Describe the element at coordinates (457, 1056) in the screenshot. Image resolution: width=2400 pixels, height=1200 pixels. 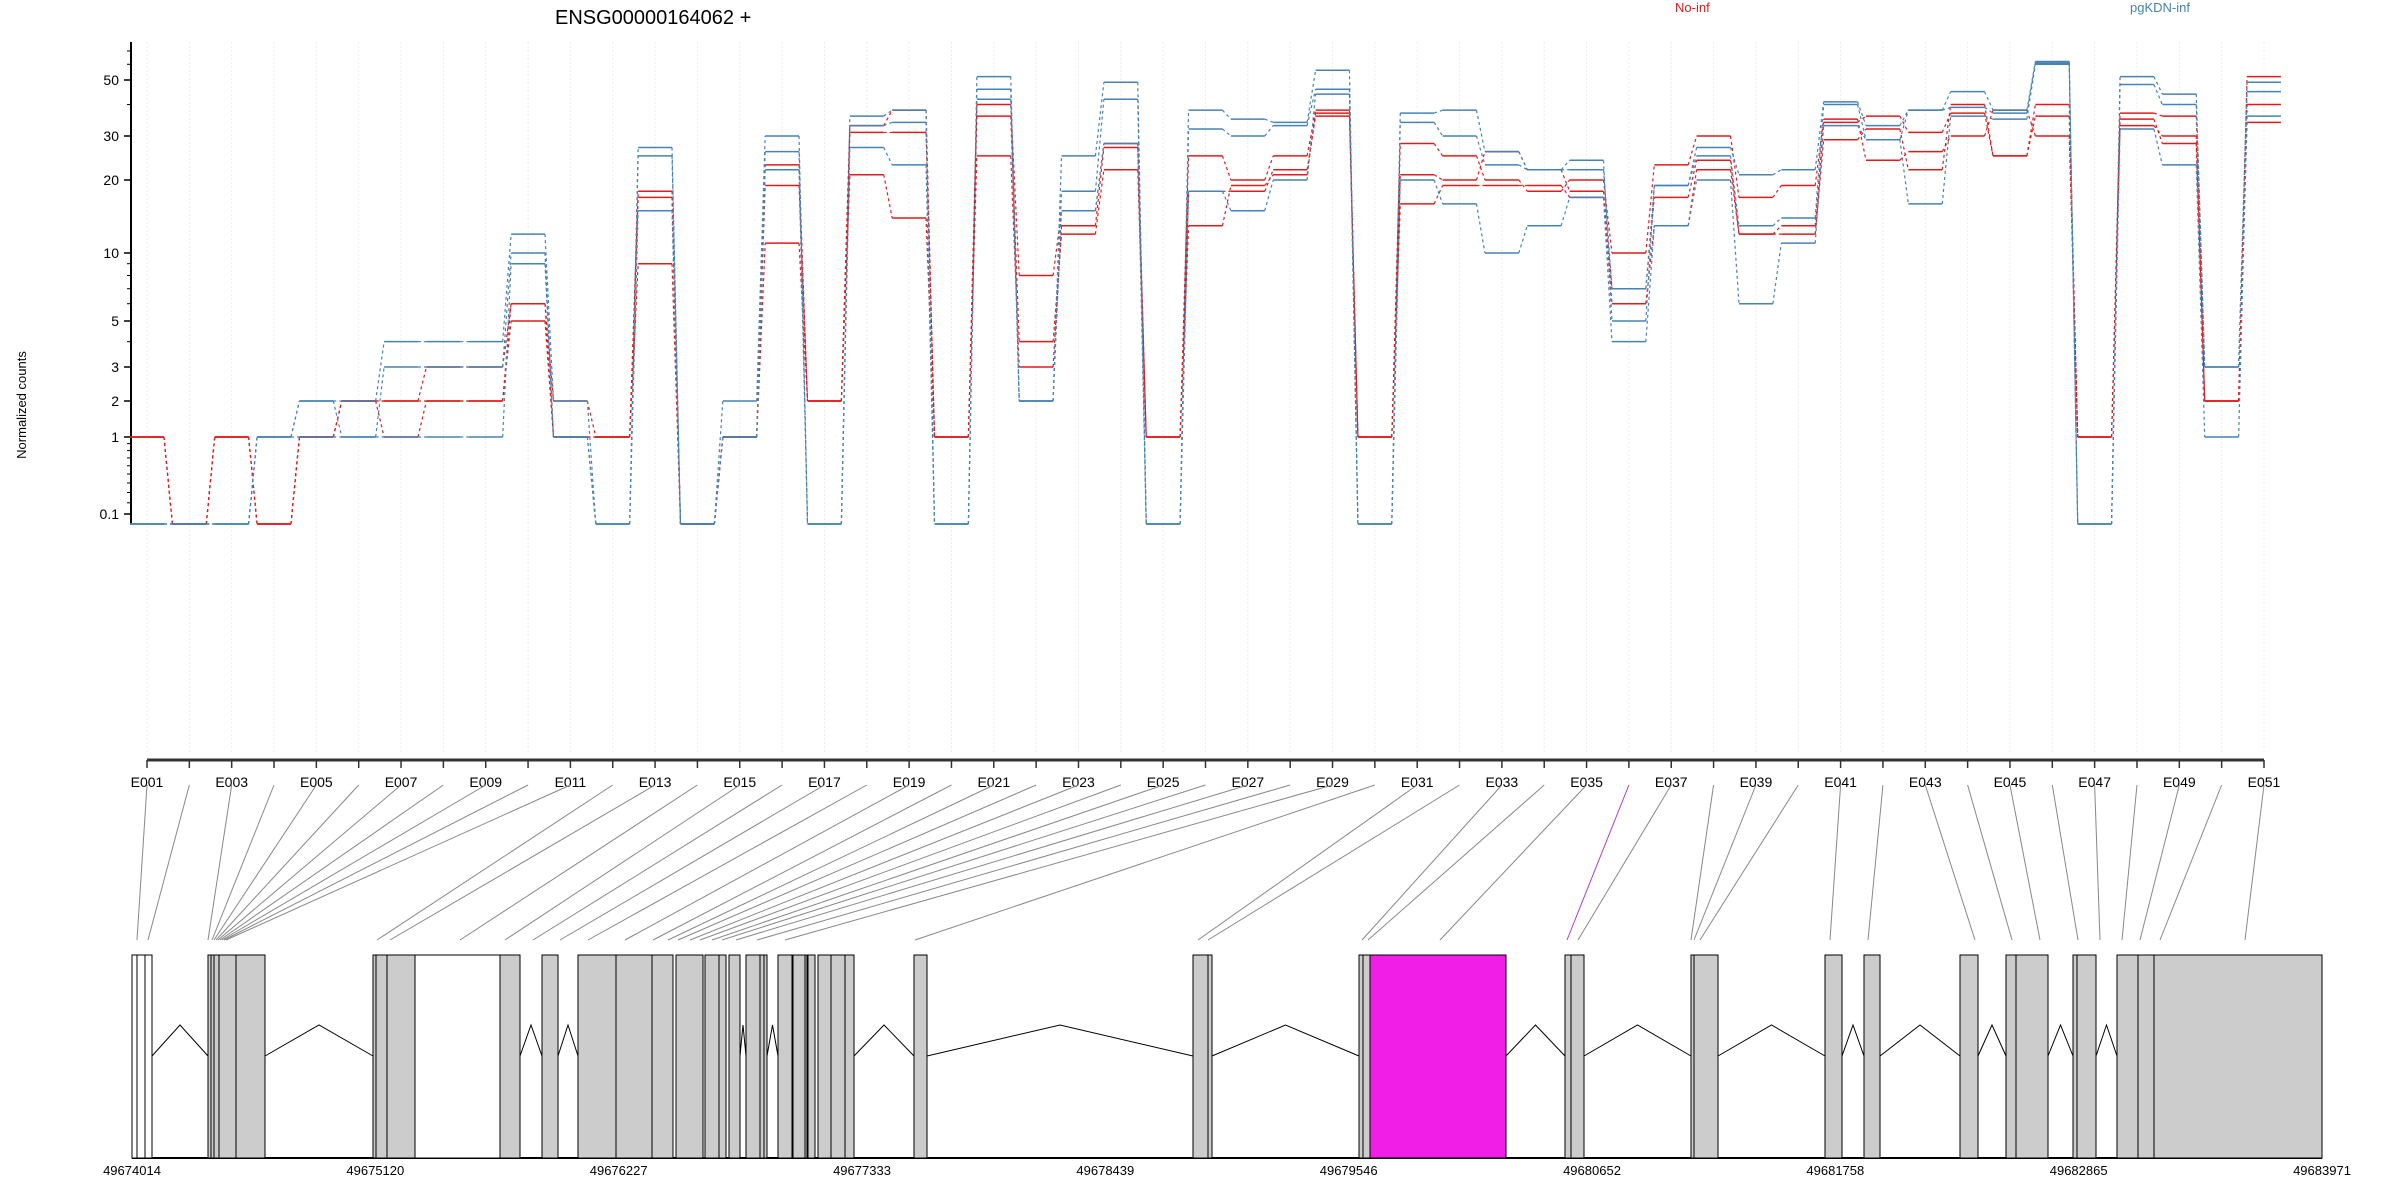
I see `exon-box-unfilled` at that location.